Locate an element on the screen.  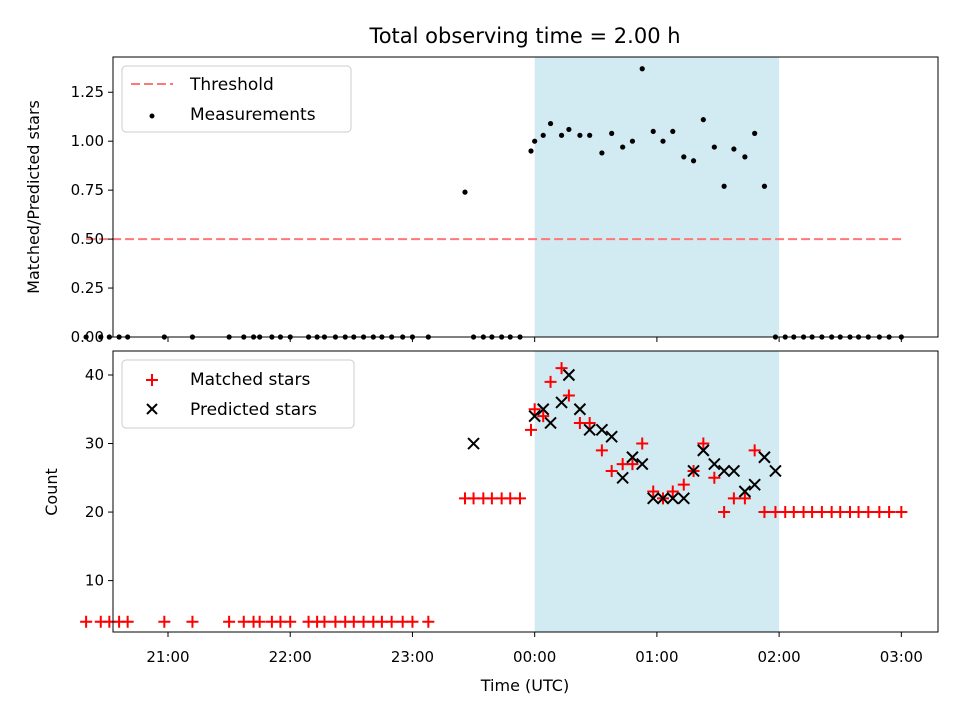
bottom-legend: Matched stars Predicted stars is located at coordinates (238, 394).